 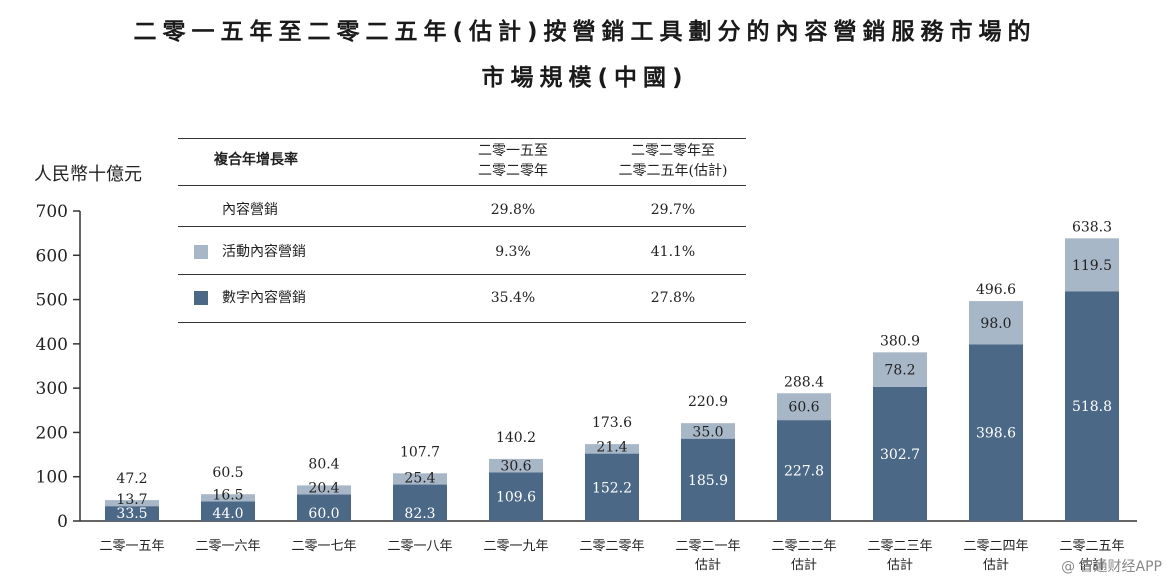 What do you see at coordinates (899, 546) in the screenshot?
I see `x-category-label: 二零二三年` at bounding box center [899, 546].